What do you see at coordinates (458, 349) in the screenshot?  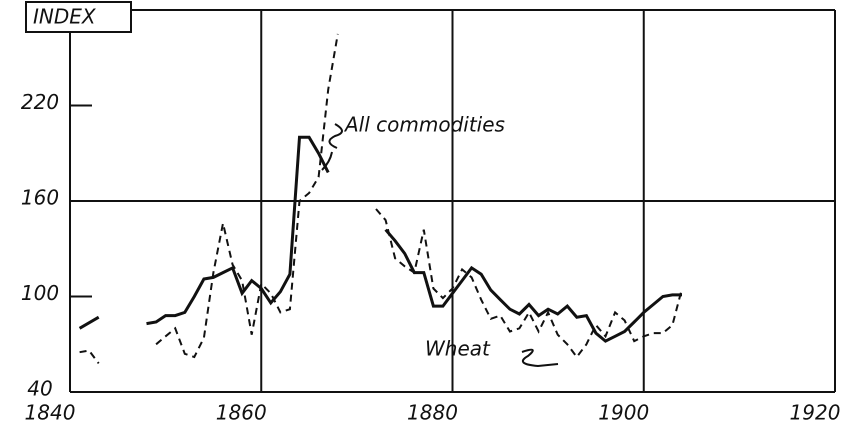 I see `series-label: Wheat` at bounding box center [458, 349].